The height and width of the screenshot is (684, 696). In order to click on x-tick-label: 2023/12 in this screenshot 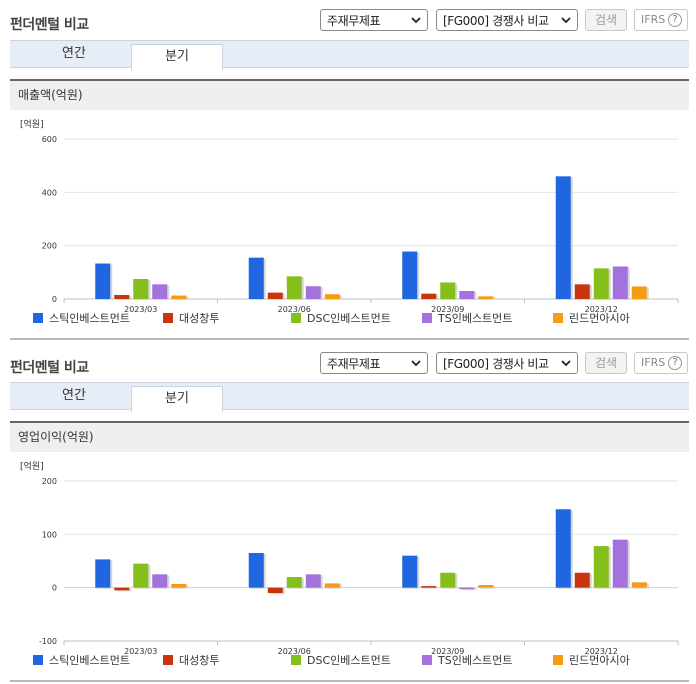, I will do `click(601, 651)`.